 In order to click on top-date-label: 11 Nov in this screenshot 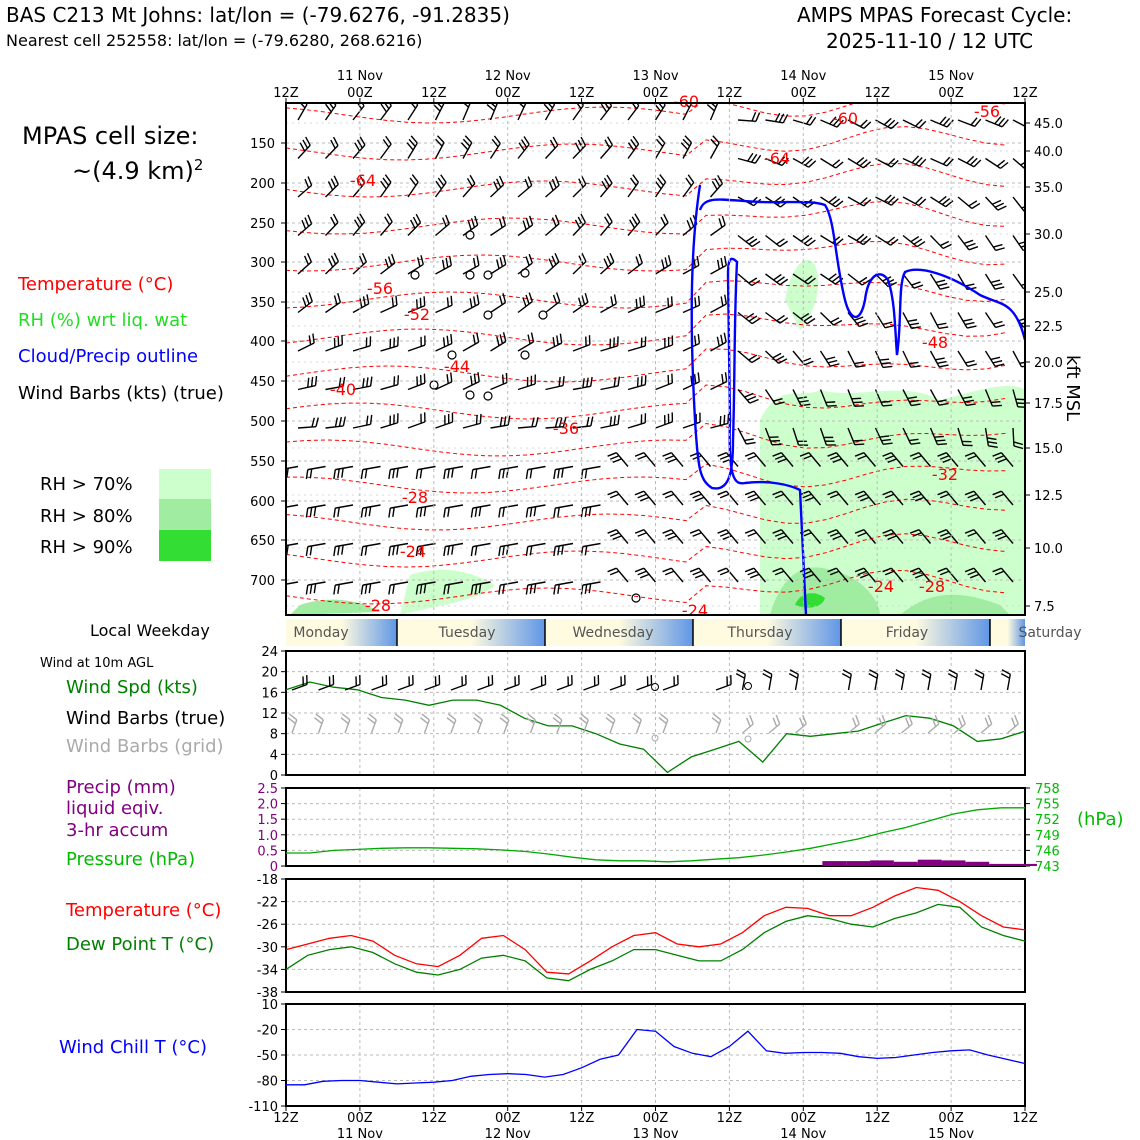, I will do `click(360, 76)`.